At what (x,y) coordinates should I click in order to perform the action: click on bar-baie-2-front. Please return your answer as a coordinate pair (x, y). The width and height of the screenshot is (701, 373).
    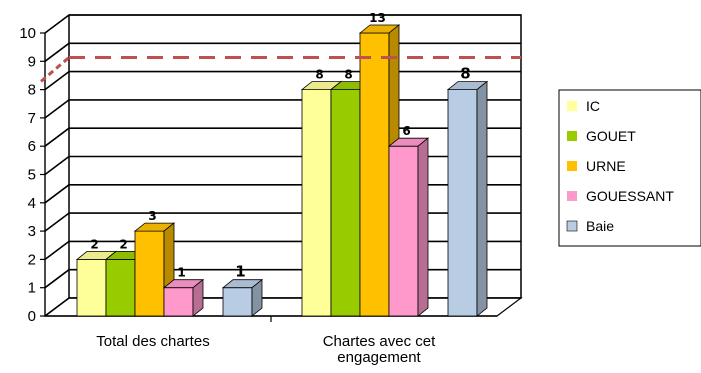
    Looking at the image, I should click on (462, 203).